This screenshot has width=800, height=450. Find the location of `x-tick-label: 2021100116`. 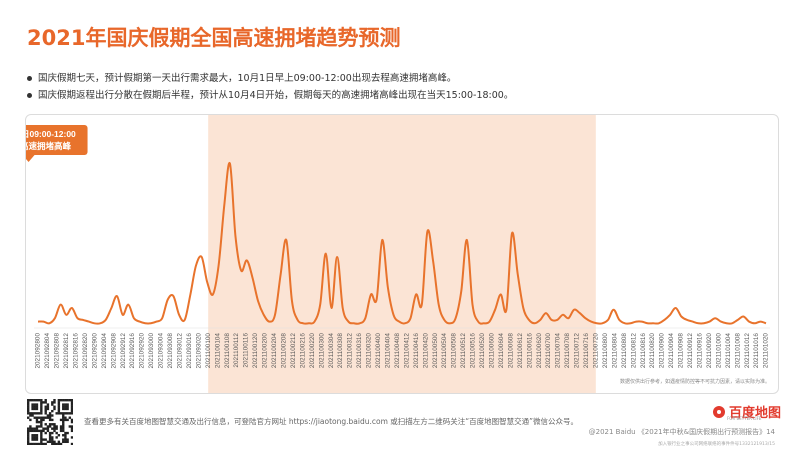

x-tick-label: 2021100116 is located at coordinates (246, 350).